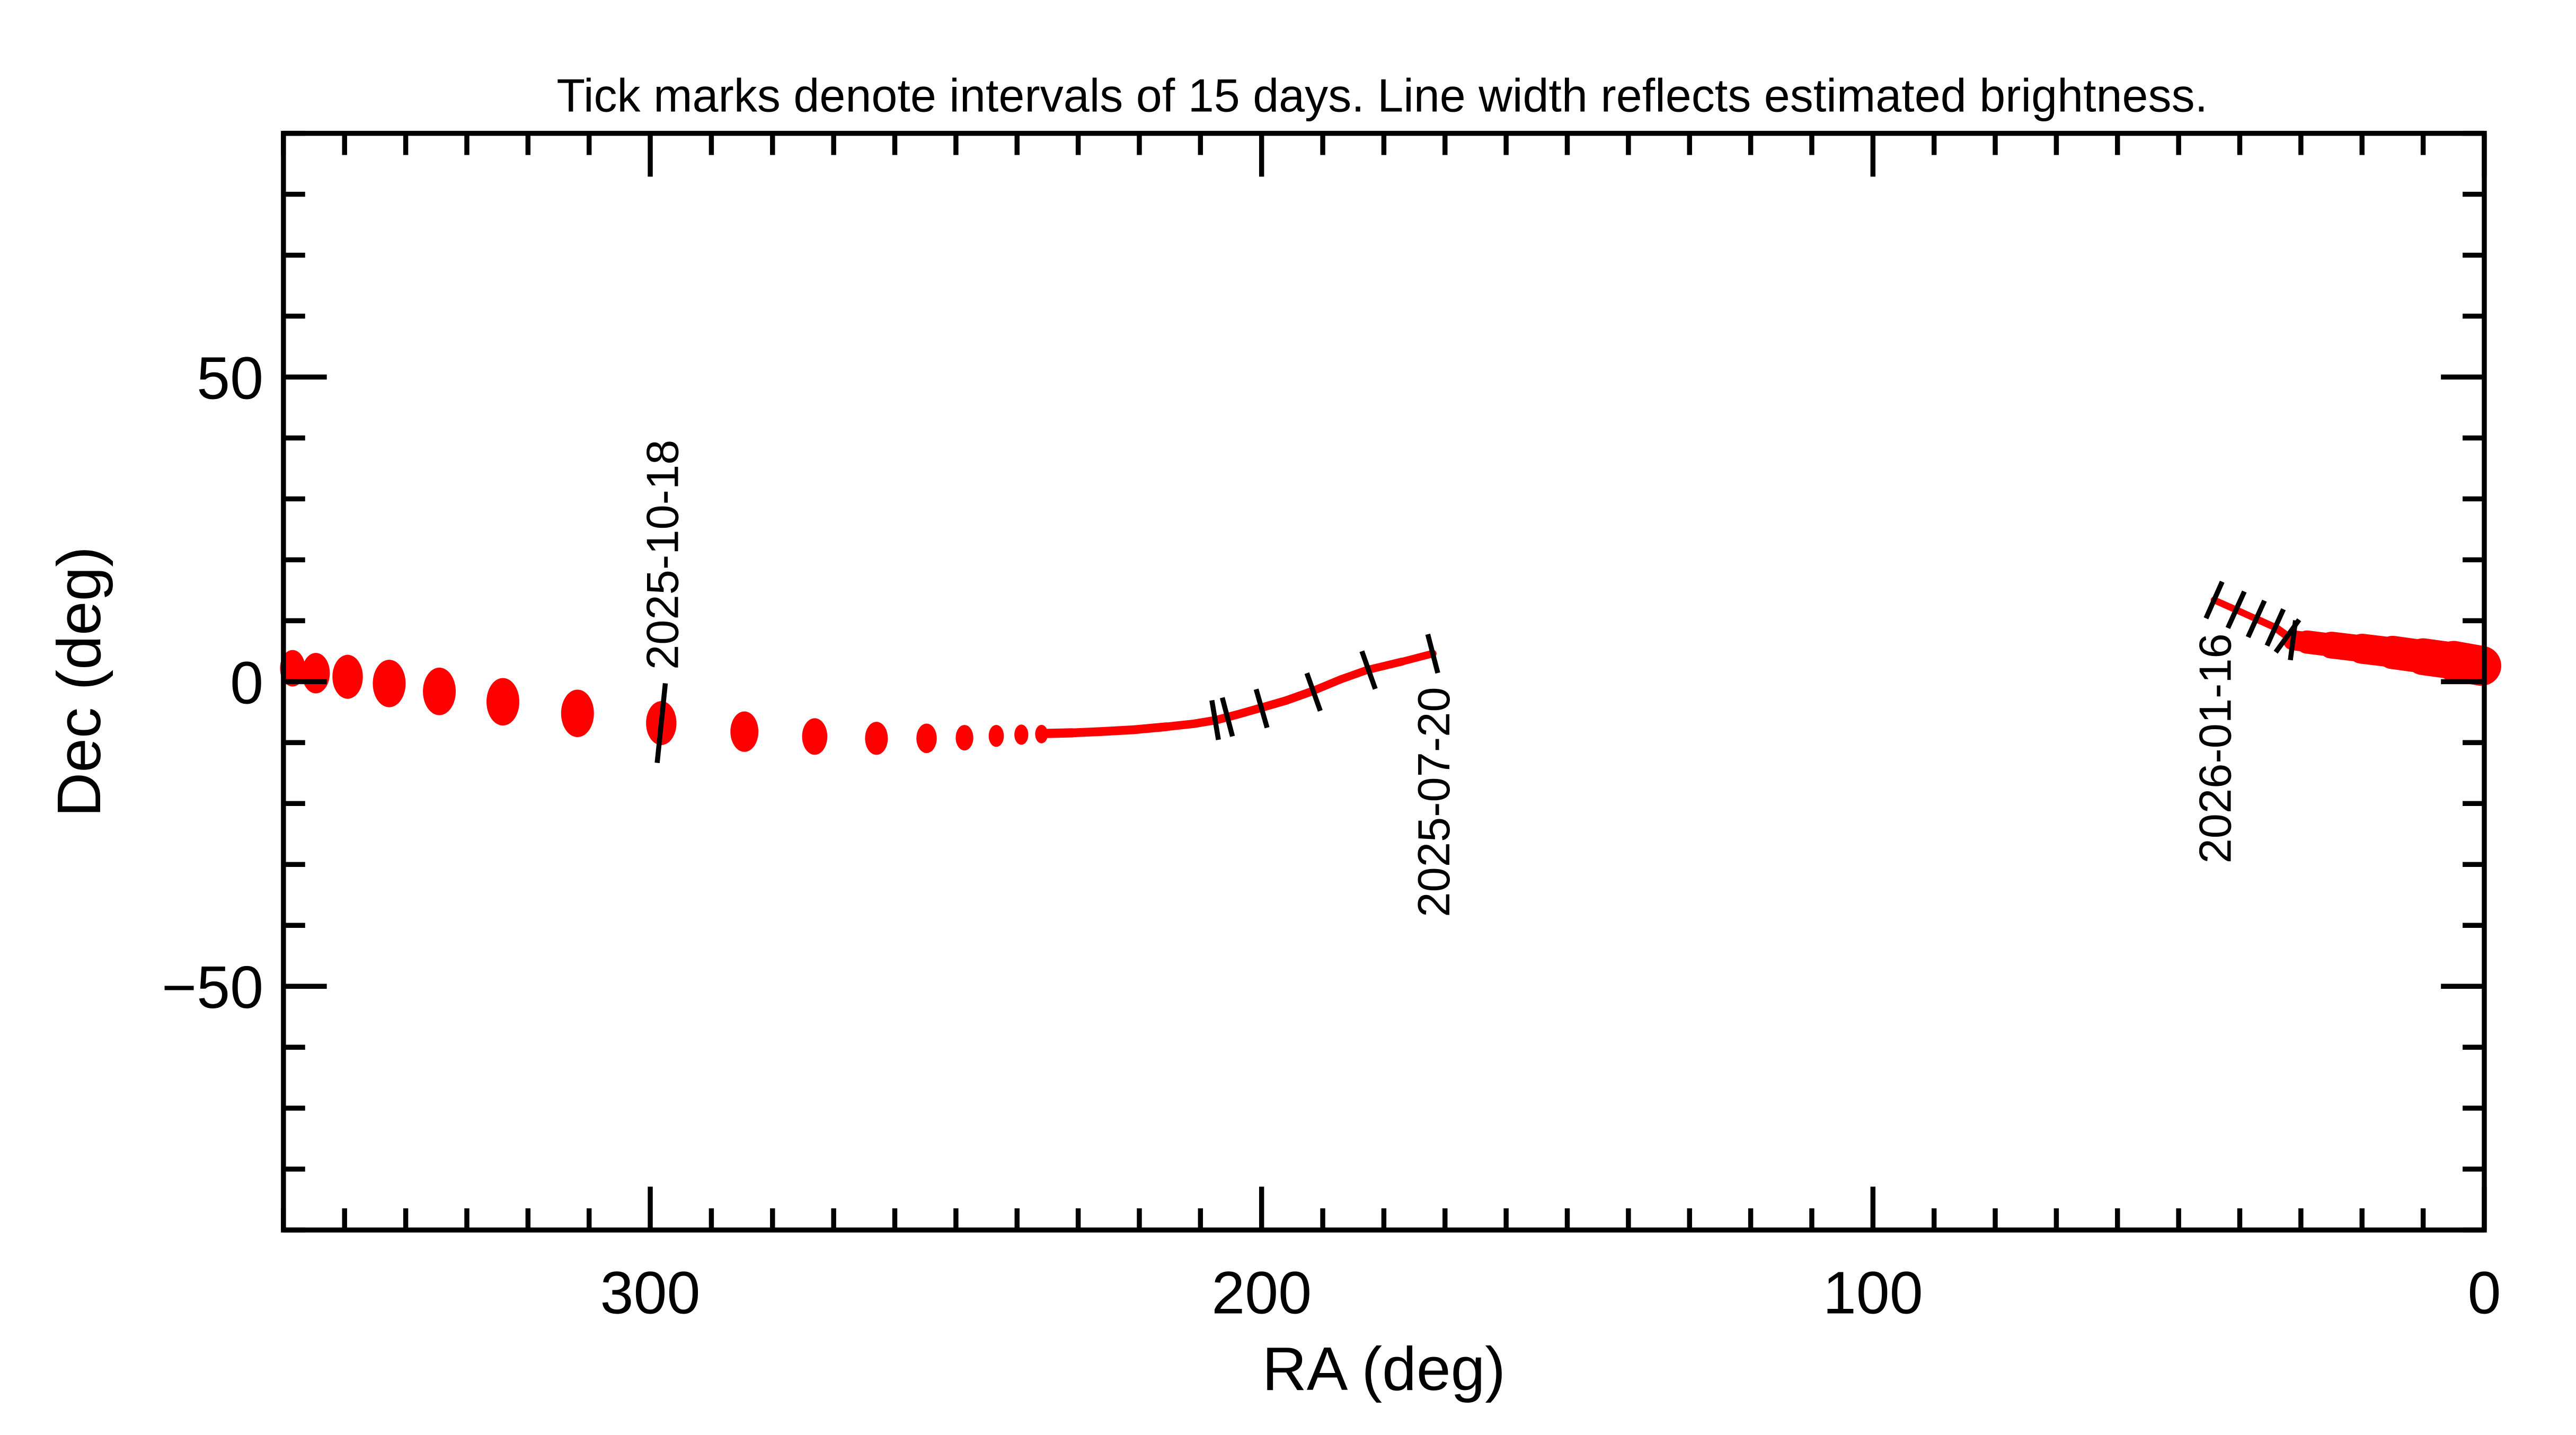 Image resolution: width=2576 pixels, height=1435 pixels. What do you see at coordinates (650, 1292) in the screenshot?
I see `x-tick-label: 300` at bounding box center [650, 1292].